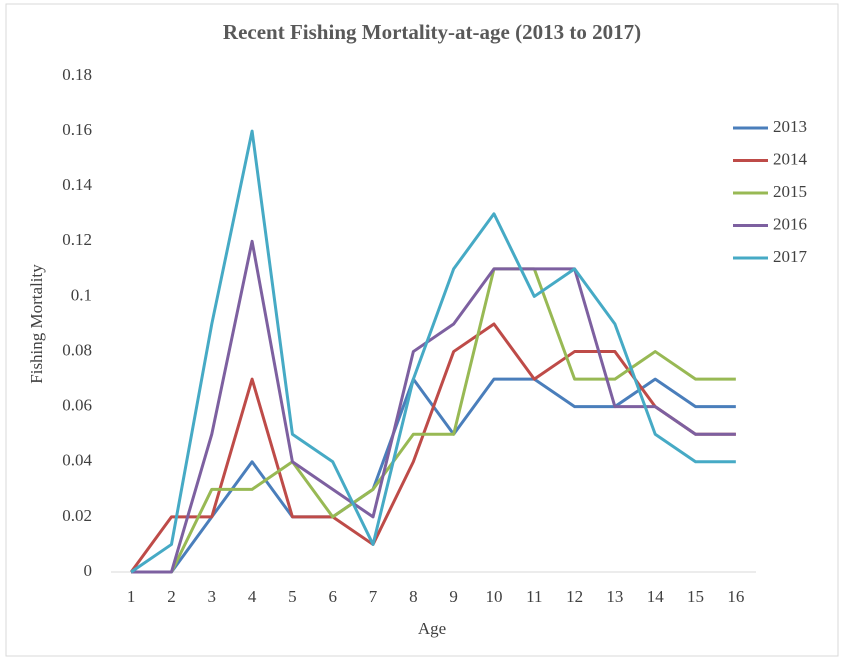  Describe the element at coordinates (790, 158) in the screenshot. I see `legend-label: 2014` at that location.